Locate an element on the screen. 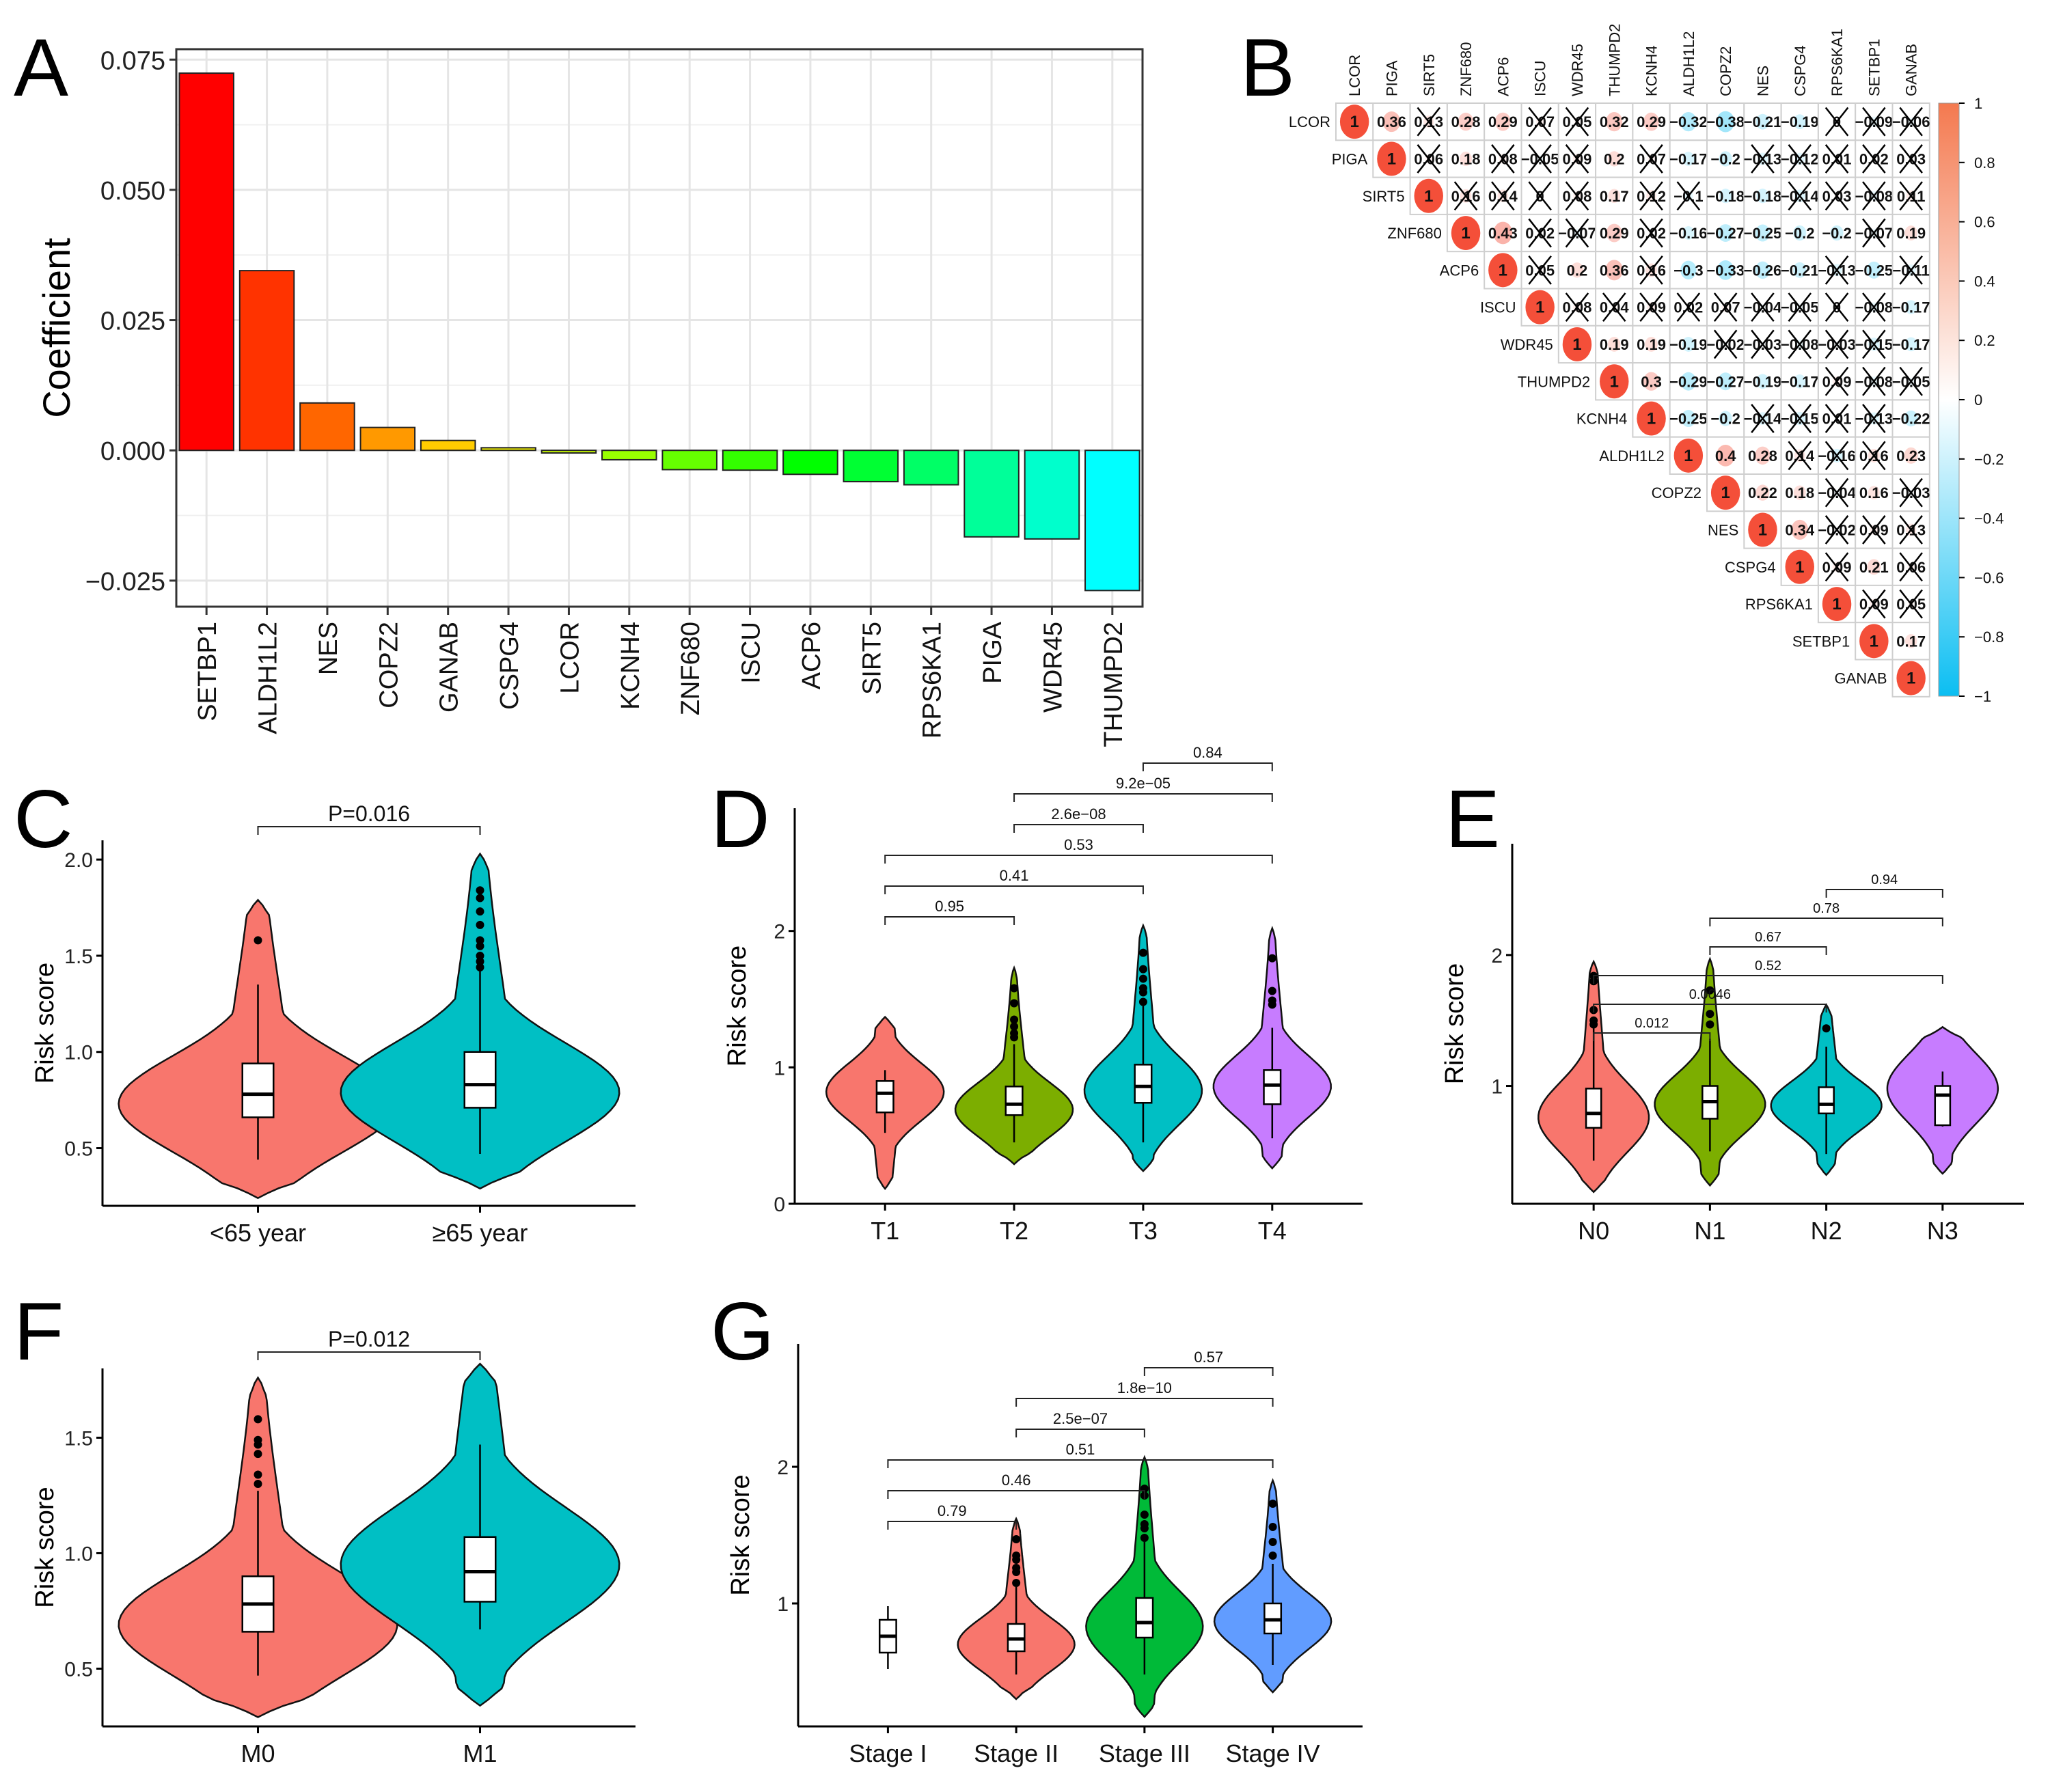 Image resolution: width=2050 pixels, height=1792 pixels. colorbar-tick-label: −0.6 is located at coordinates (1989, 577).